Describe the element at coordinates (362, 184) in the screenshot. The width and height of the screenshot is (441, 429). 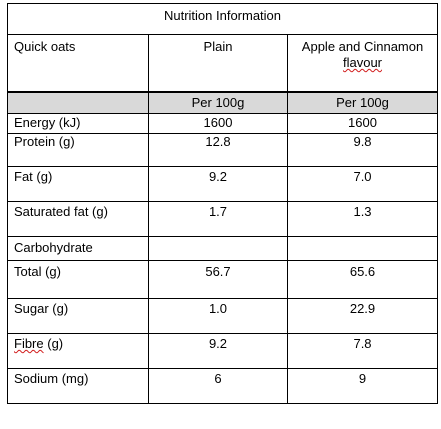
I see `value-flavour: 7.0` at that location.